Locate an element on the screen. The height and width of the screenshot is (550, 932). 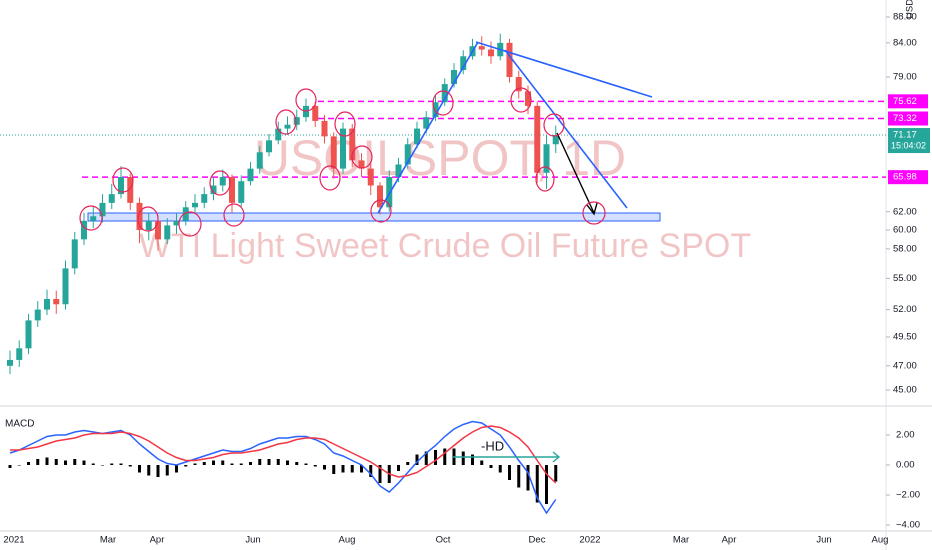
y-tick-label: 45.00 is located at coordinates (905, 390).